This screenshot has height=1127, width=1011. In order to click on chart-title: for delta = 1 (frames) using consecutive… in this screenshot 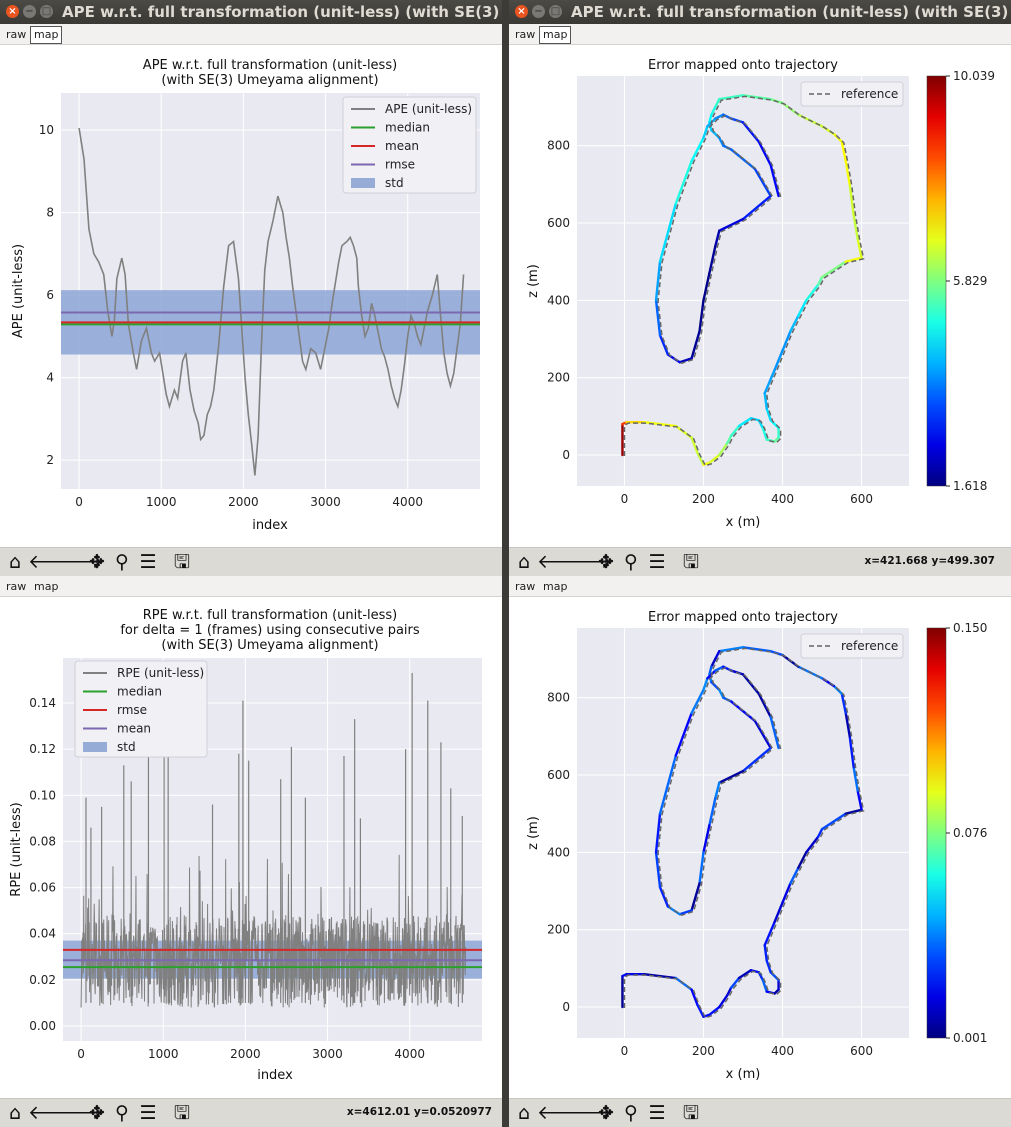, I will do `click(270, 630)`.